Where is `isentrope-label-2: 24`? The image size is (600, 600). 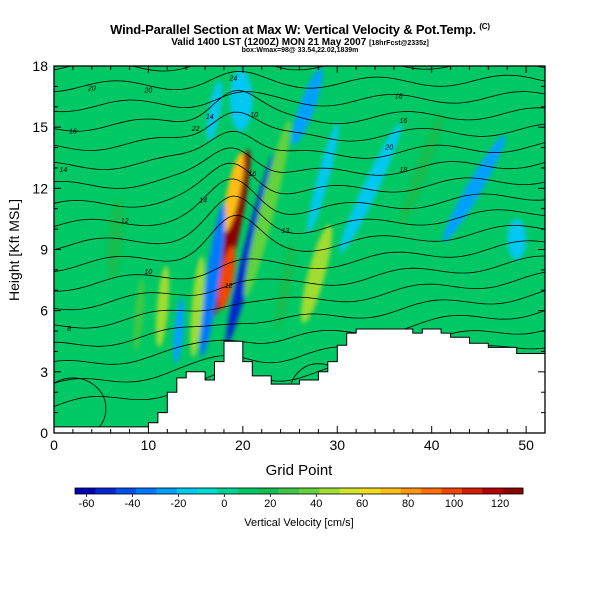 isentrope-label-2: 24 is located at coordinates (233, 78).